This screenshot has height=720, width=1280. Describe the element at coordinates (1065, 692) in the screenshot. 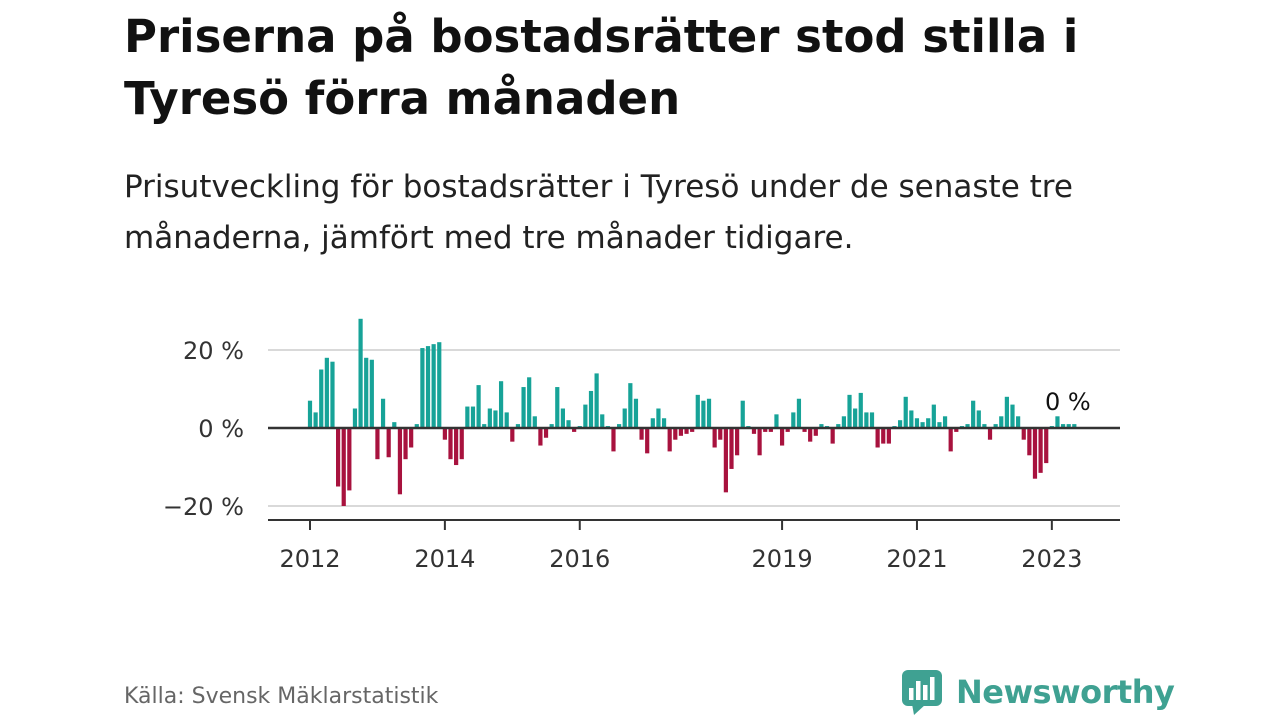

I see `brand-name: Newsworthy` at that location.